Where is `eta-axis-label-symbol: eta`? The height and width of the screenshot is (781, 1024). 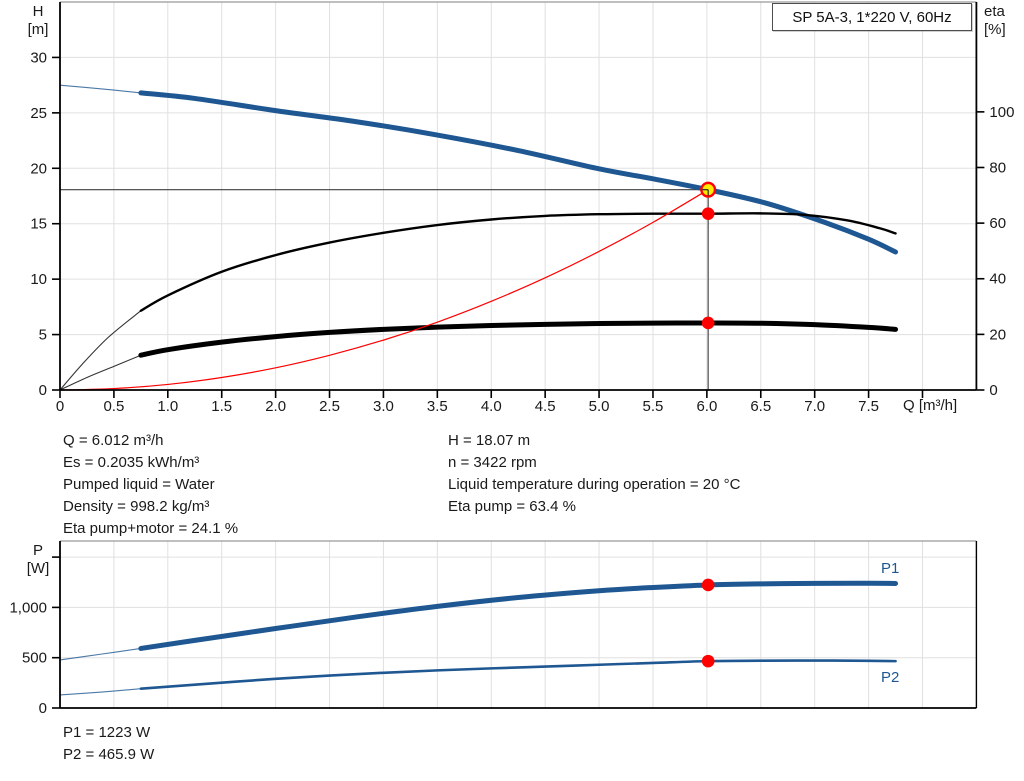 eta-axis-label-symbol: eta is located at coordinates (994, 11).